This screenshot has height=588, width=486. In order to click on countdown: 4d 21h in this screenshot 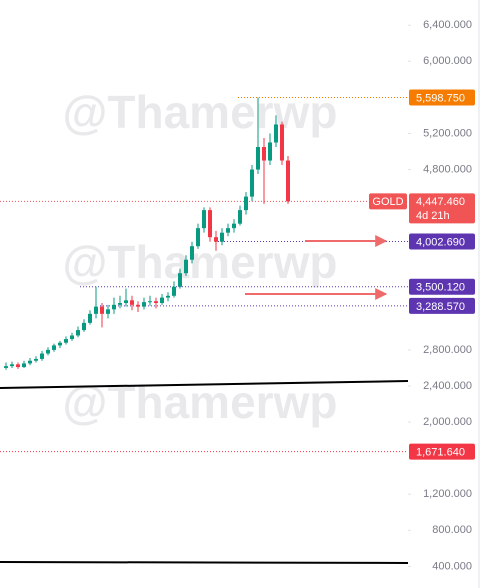, I will do `click(433, 216)`.